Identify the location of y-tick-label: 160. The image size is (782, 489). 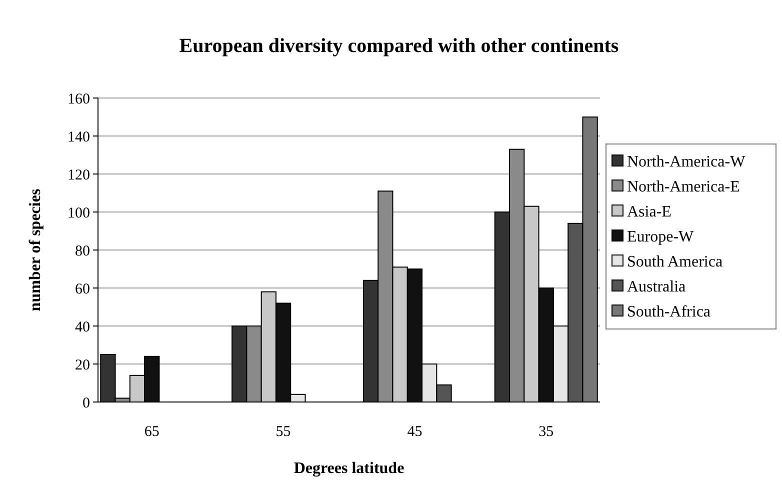
(79, 99).